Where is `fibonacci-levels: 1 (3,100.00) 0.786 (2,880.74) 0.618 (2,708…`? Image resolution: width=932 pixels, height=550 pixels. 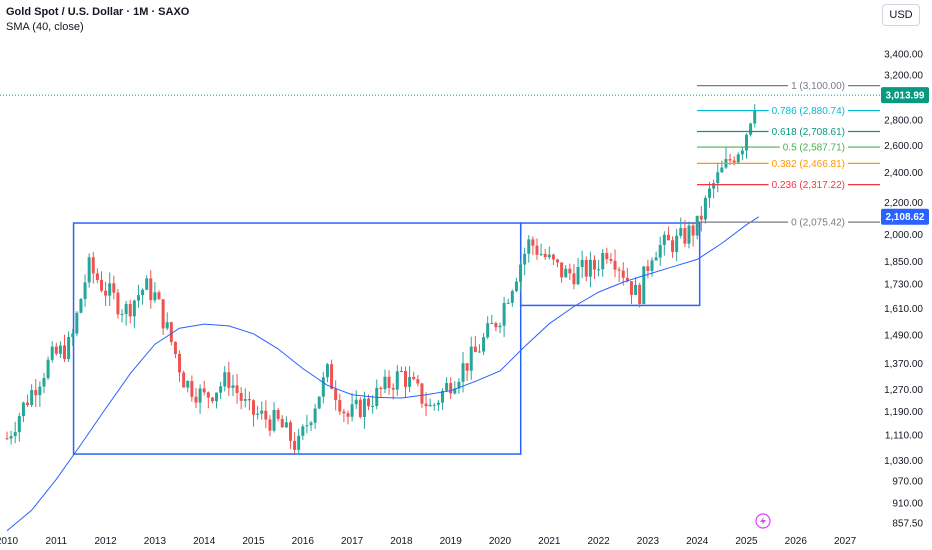
fibonacci-levels: 1 (3,100.00) 0.786 (2,880.74) 0.618 (2,708… is located at coordinates (788, 155).